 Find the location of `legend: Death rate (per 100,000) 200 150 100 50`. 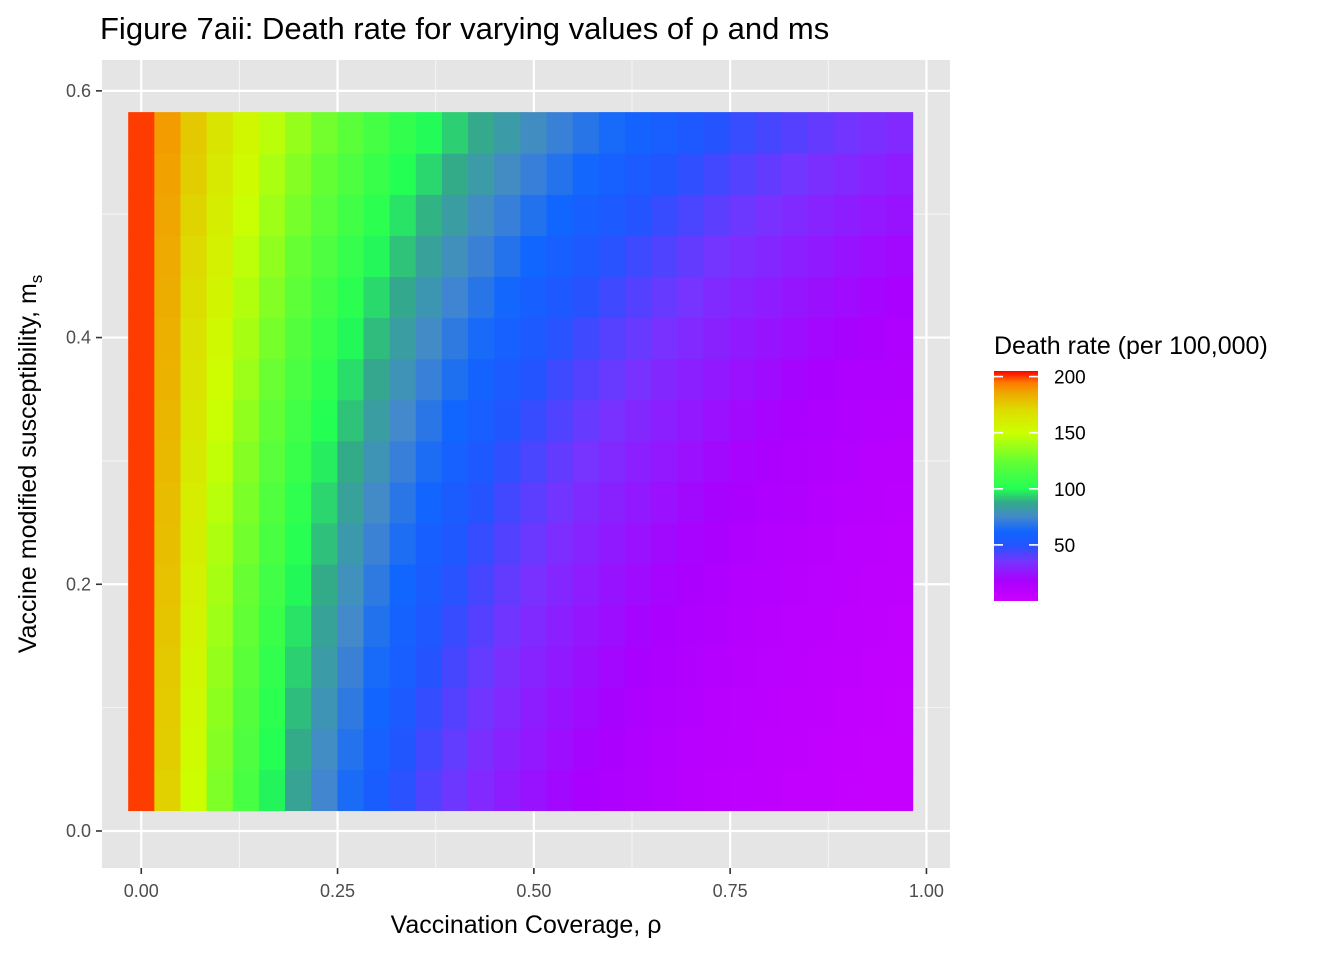

legend: Death rate (per 100,000) 200 150 100 50 is located at coordinates (1131, 466).